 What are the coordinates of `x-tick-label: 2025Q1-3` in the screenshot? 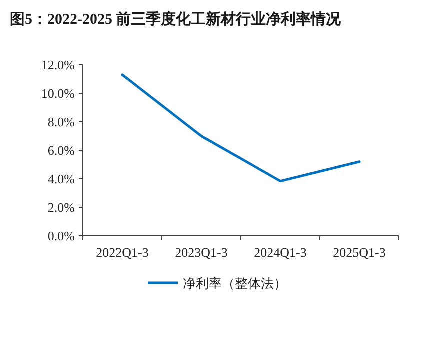 It's located at (359, 252).